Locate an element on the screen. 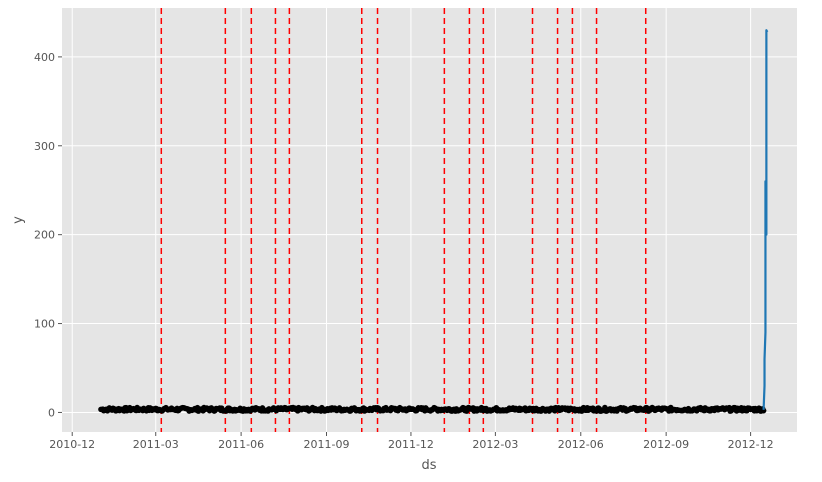 The height and width of the screenshot is (482, 822). forecast-line is located at coordinates (765, 219).